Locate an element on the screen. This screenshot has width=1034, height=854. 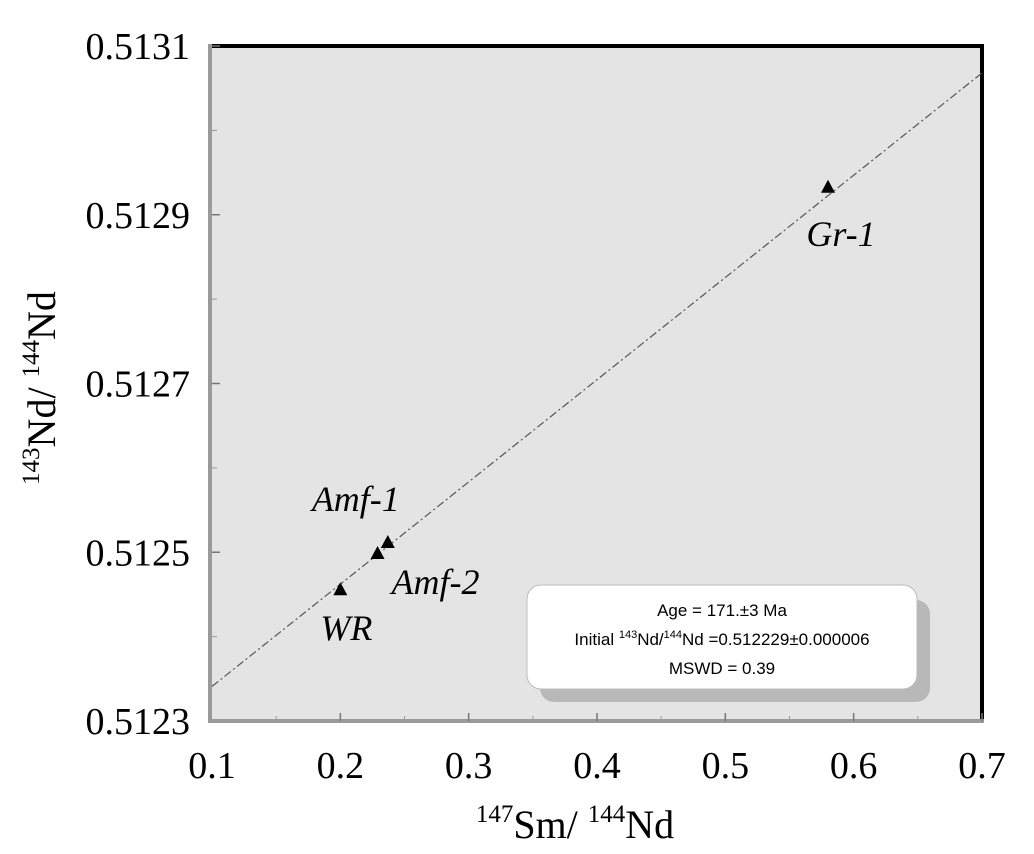
point-label-gr-1: Gr-1 is located at coordinates (840, 234).